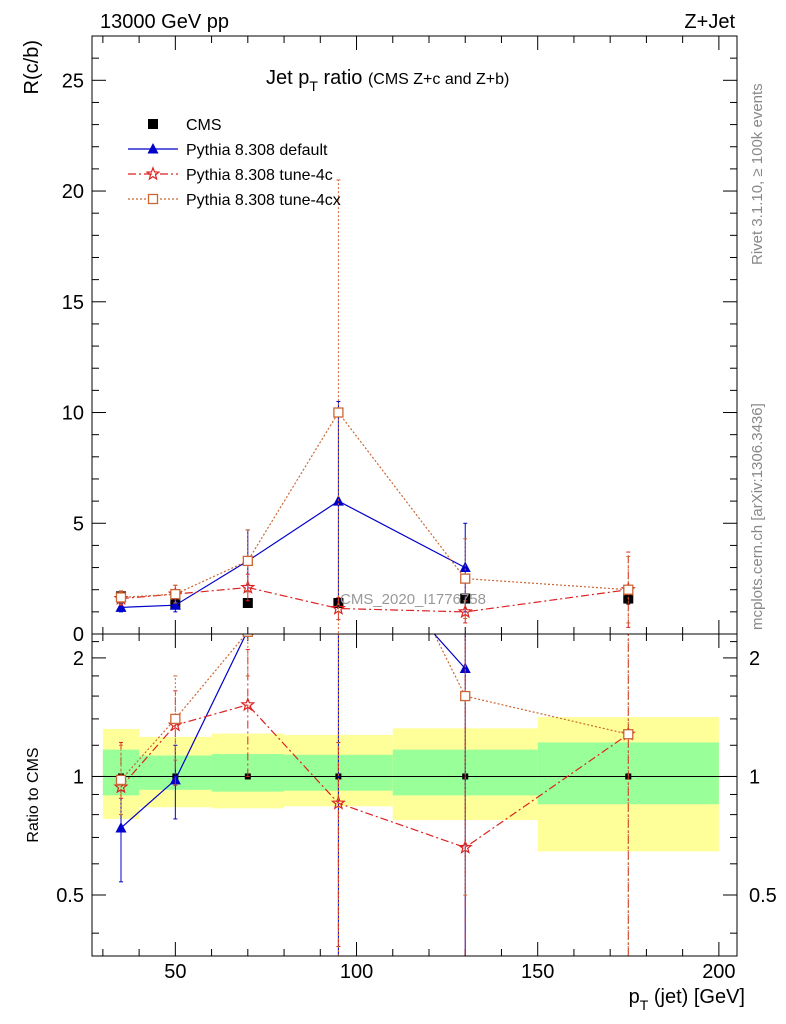  What do you see at coordinates (78, 524) in the screenshot?
I see `y-tick-label: 5` at bounding box center [78, 524].